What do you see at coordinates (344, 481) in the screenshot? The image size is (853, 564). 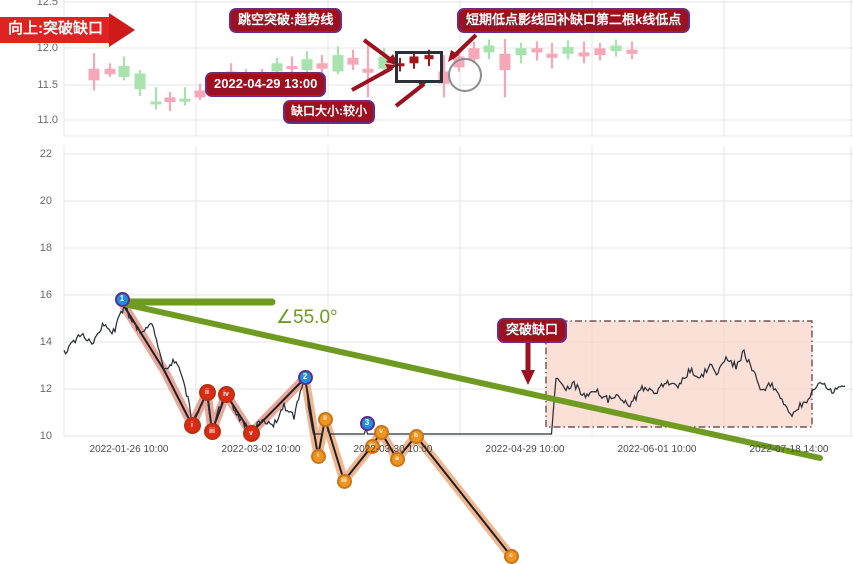 I see `wave-marker-minor-iii: iii` at bounding box center [344, 481].